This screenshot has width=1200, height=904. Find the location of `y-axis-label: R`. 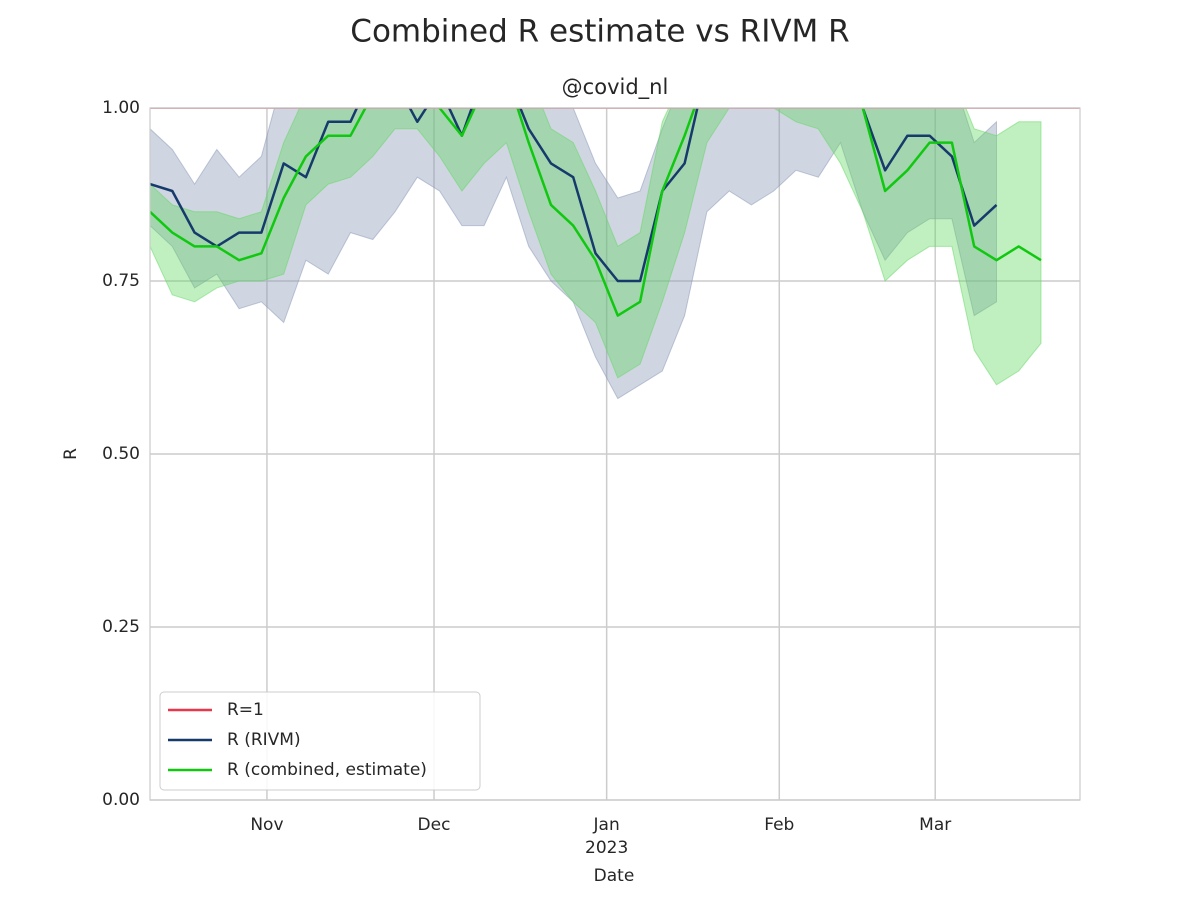

y-axis-label: R is located at coordinates (71, 454).